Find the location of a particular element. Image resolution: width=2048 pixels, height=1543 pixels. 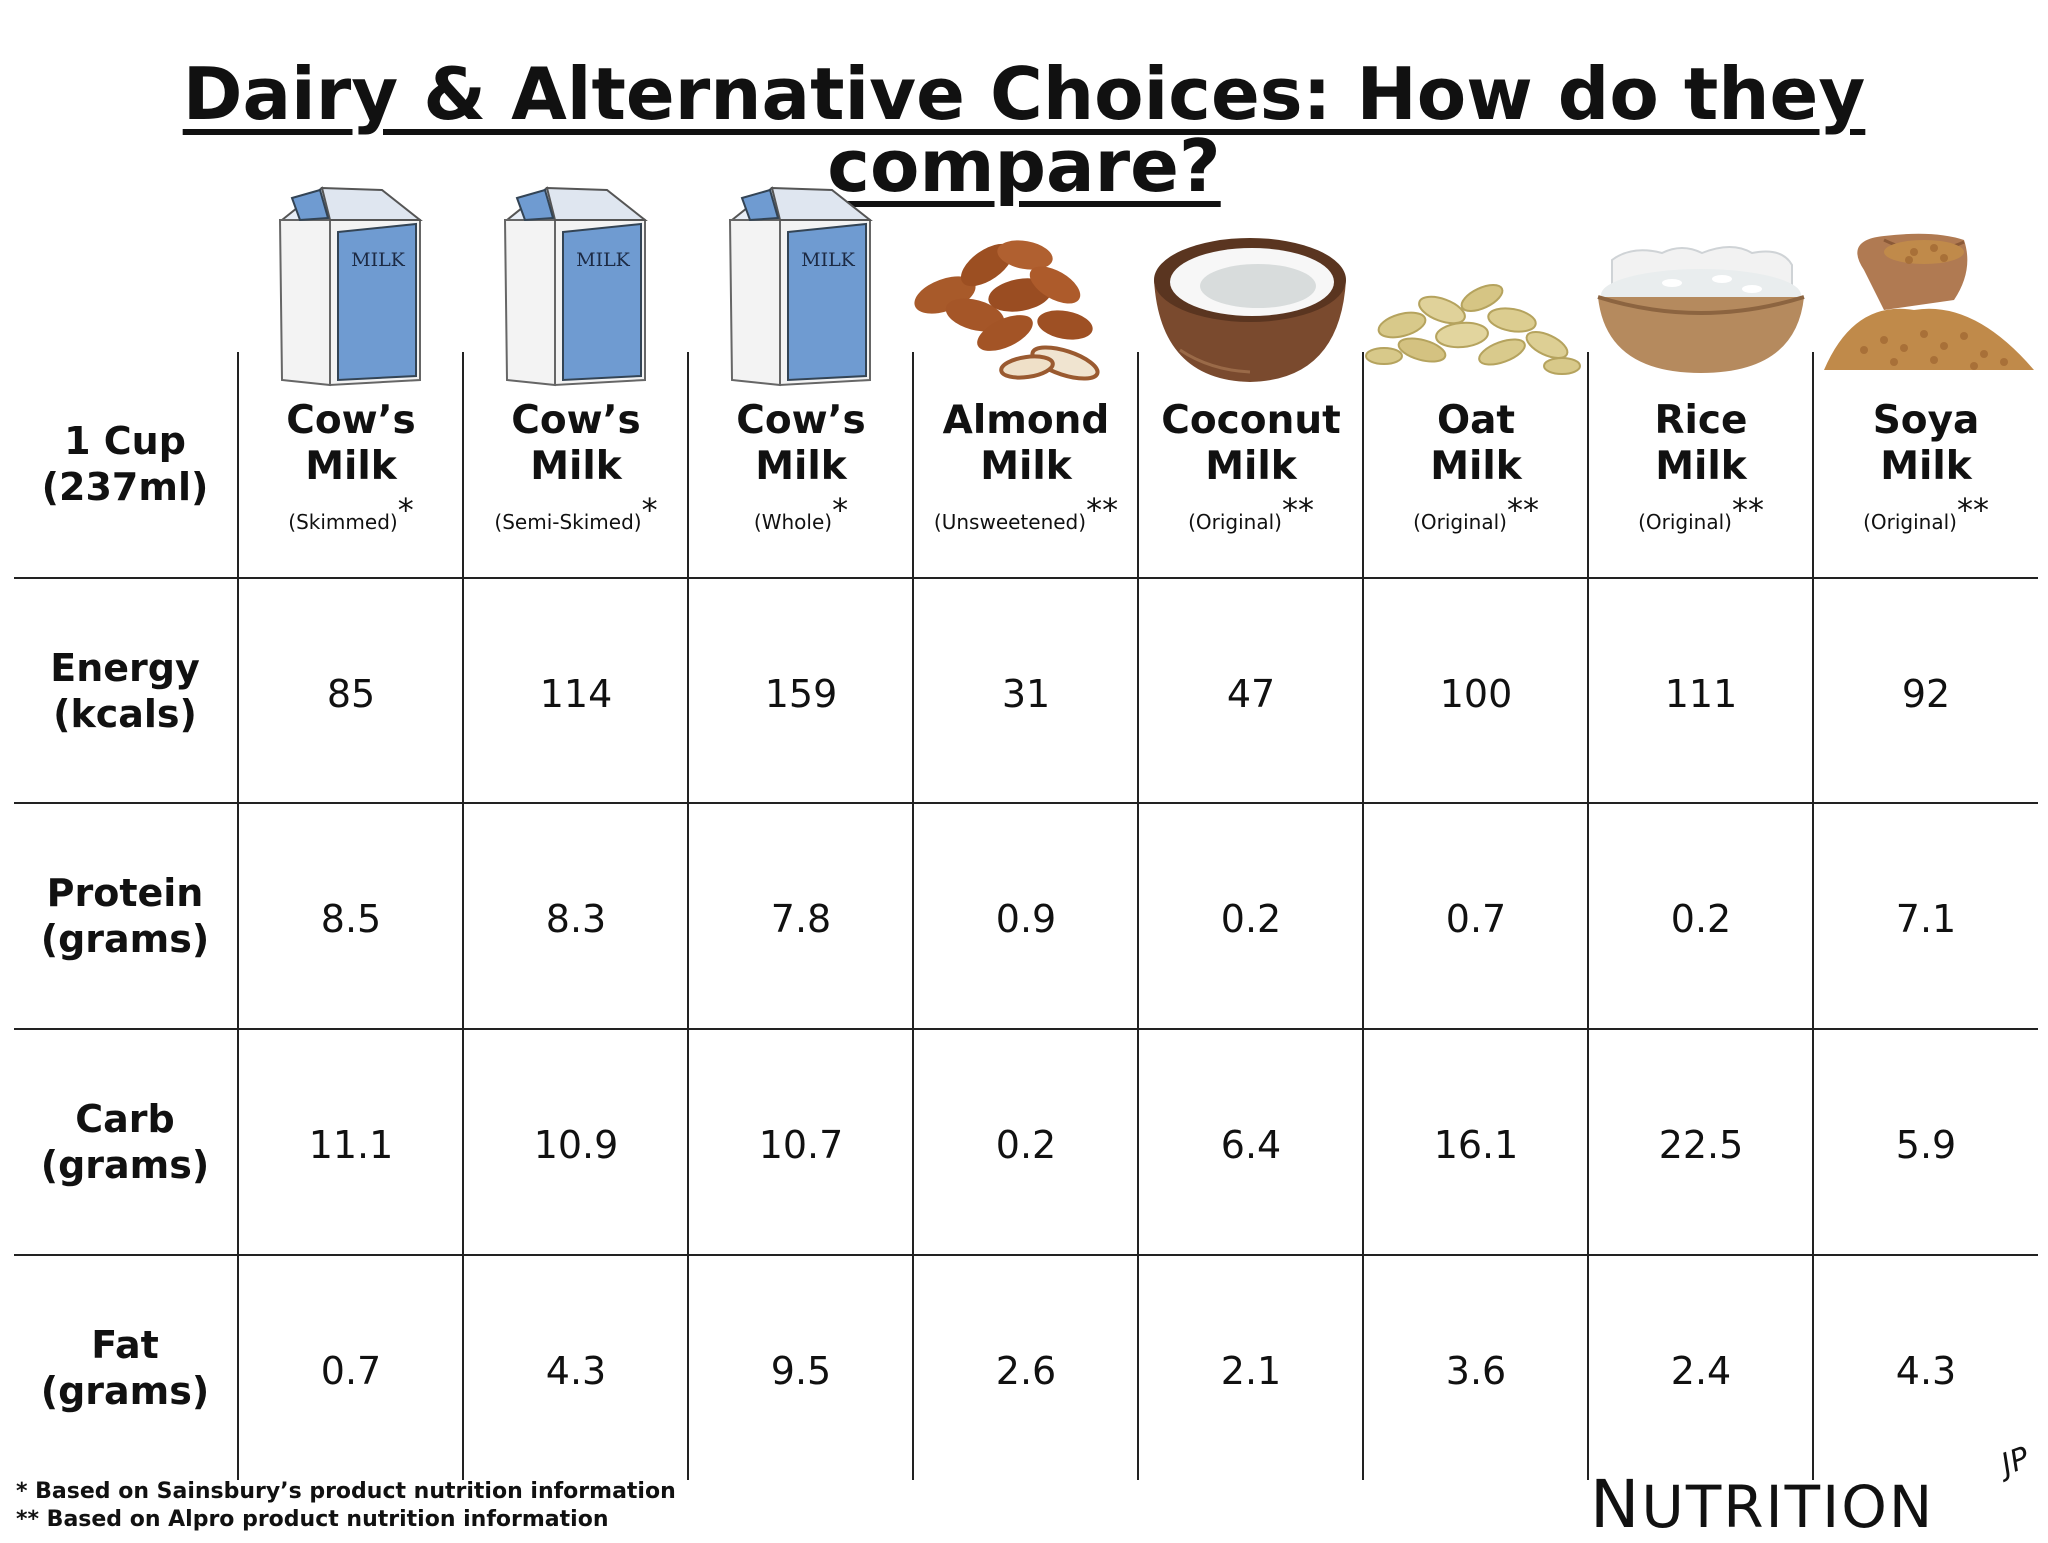

table-cell: 5.9 is located at coordinates (1926, 1145).